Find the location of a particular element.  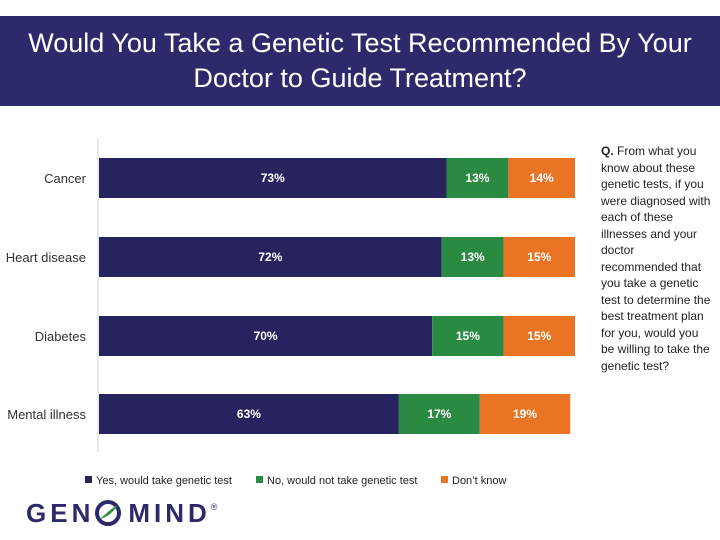

data-label-mental-illness-series-3: 19% is located at coordinates (525, 414).